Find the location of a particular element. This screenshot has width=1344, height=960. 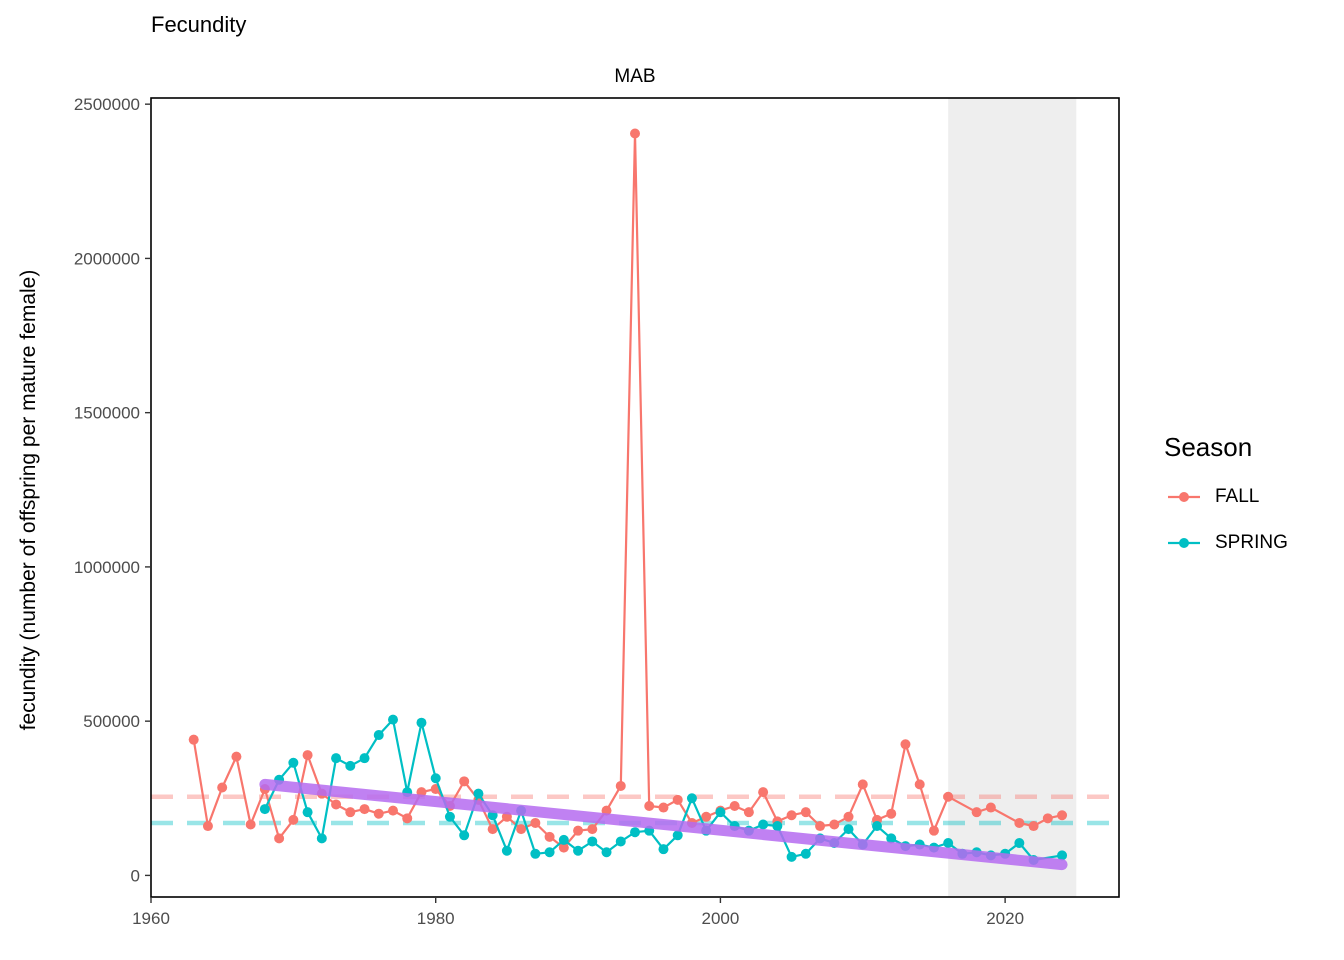

legend-item-spring: SPRING is located at coordinates (1226, 543).